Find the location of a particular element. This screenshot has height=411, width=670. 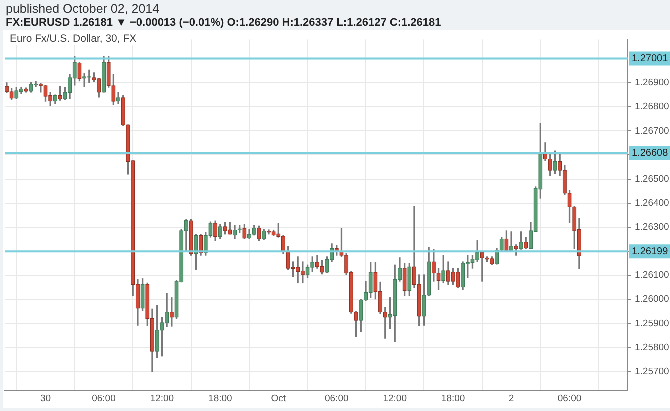

y-tick-label: 1.26400 is located at coordinates (652, 203).